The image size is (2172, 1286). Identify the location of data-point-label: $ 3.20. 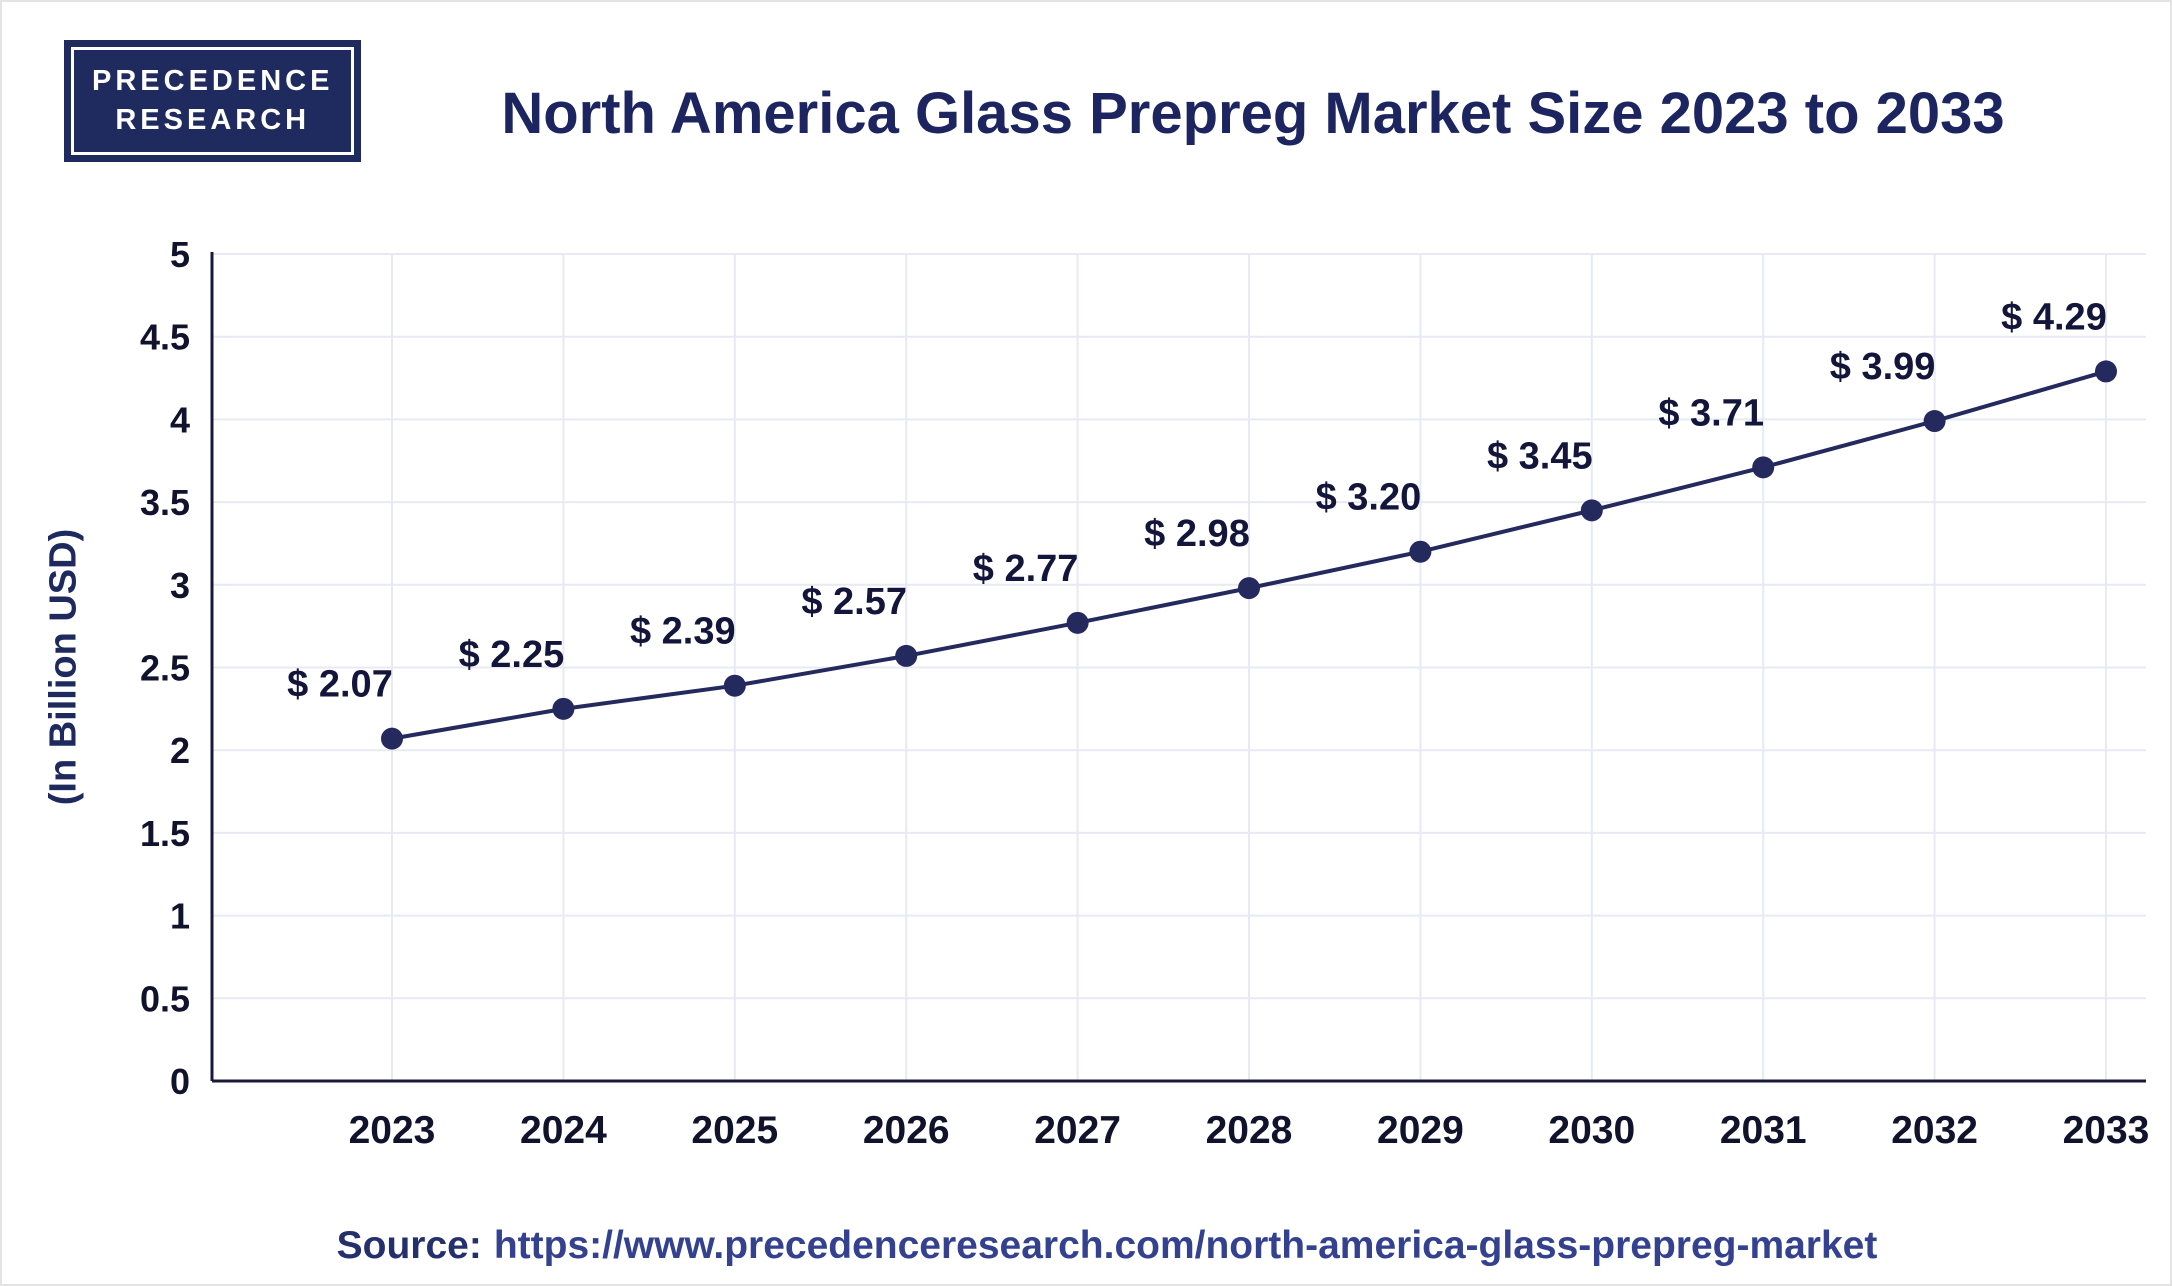
(1369, 498).